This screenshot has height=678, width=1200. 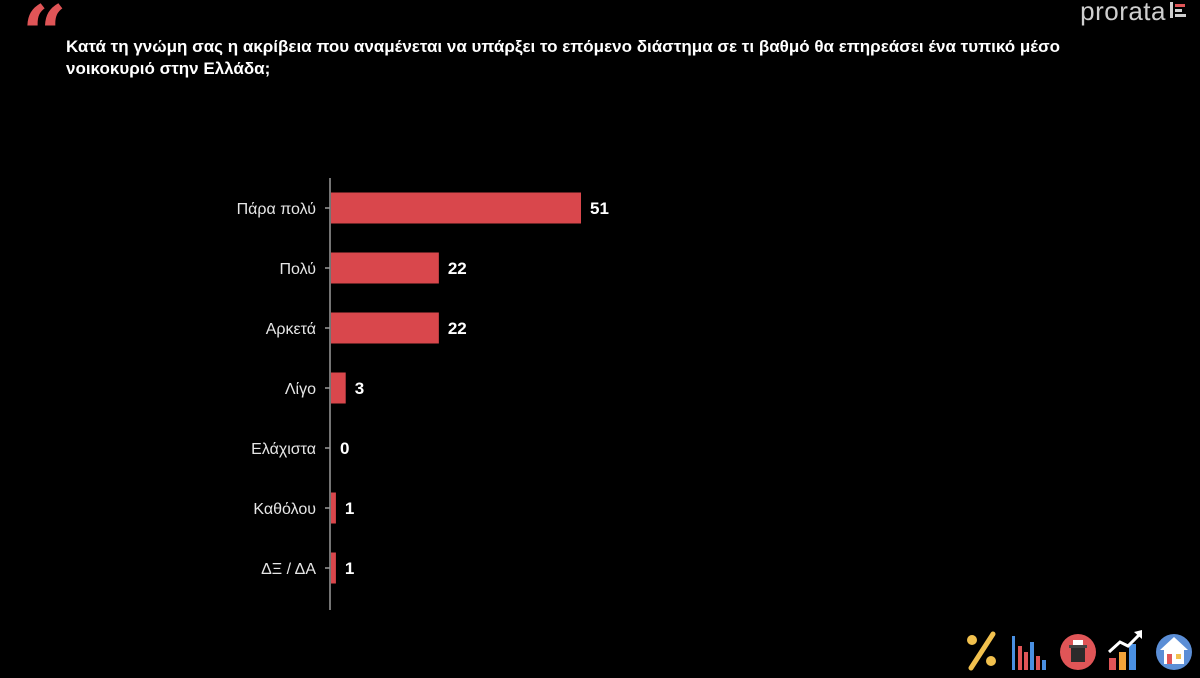 What do you see at coordinates (359, 388) in the screenshot?
I see `value-label: 3` at bounding box center [359, 388].